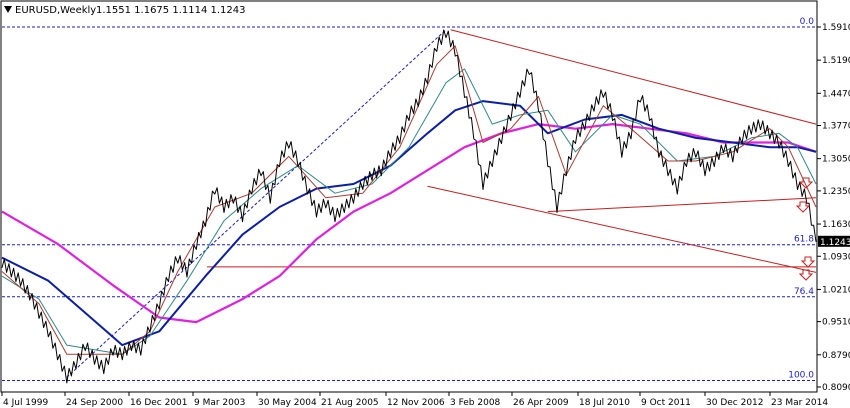 This screenshot has height=408, width=850. I want to click on current-price-badge: 1.1243, so click(834, 241).